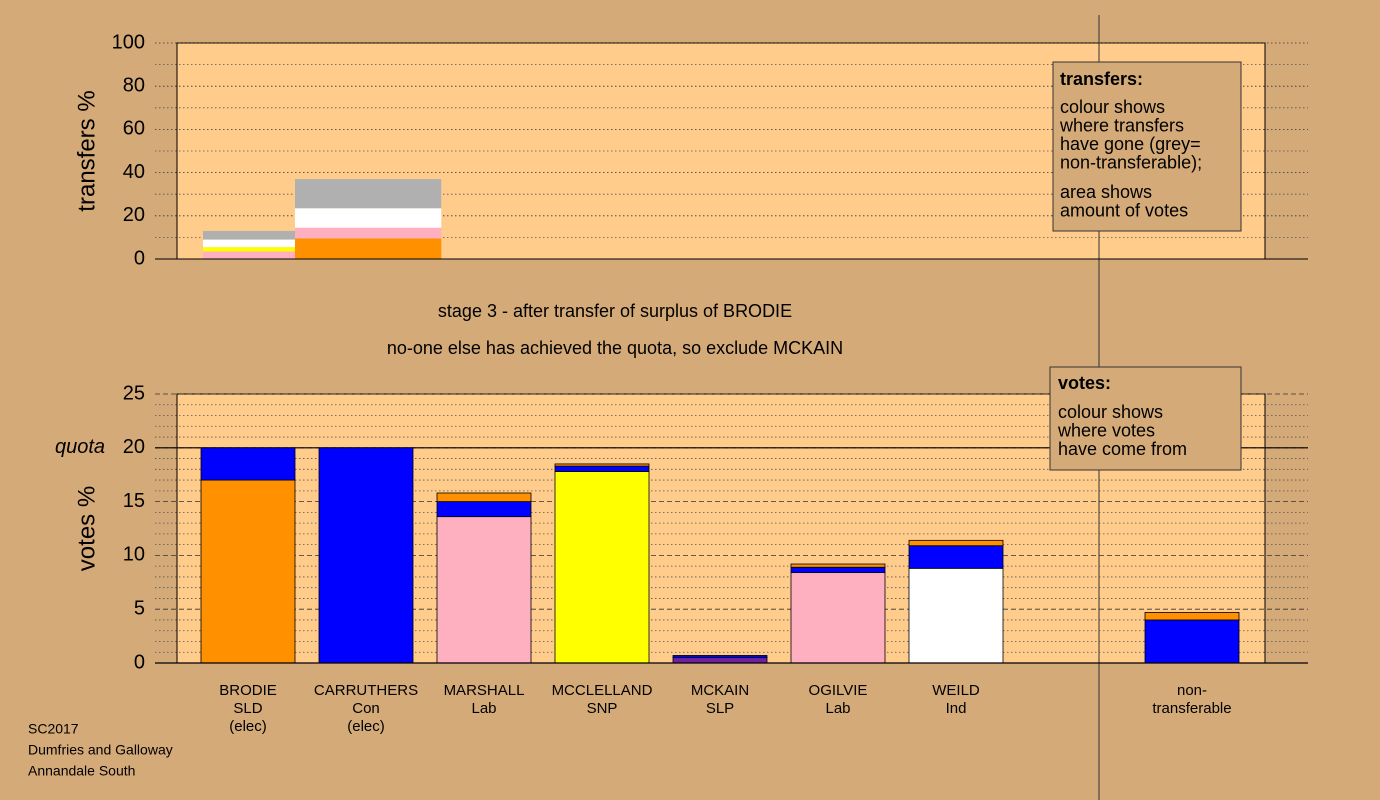 This screenshot has width=1380, height=800. Describe the element at coordinates (838, 690) in the screenshot. I see `x-tick-label: OGILVIE` at that location.